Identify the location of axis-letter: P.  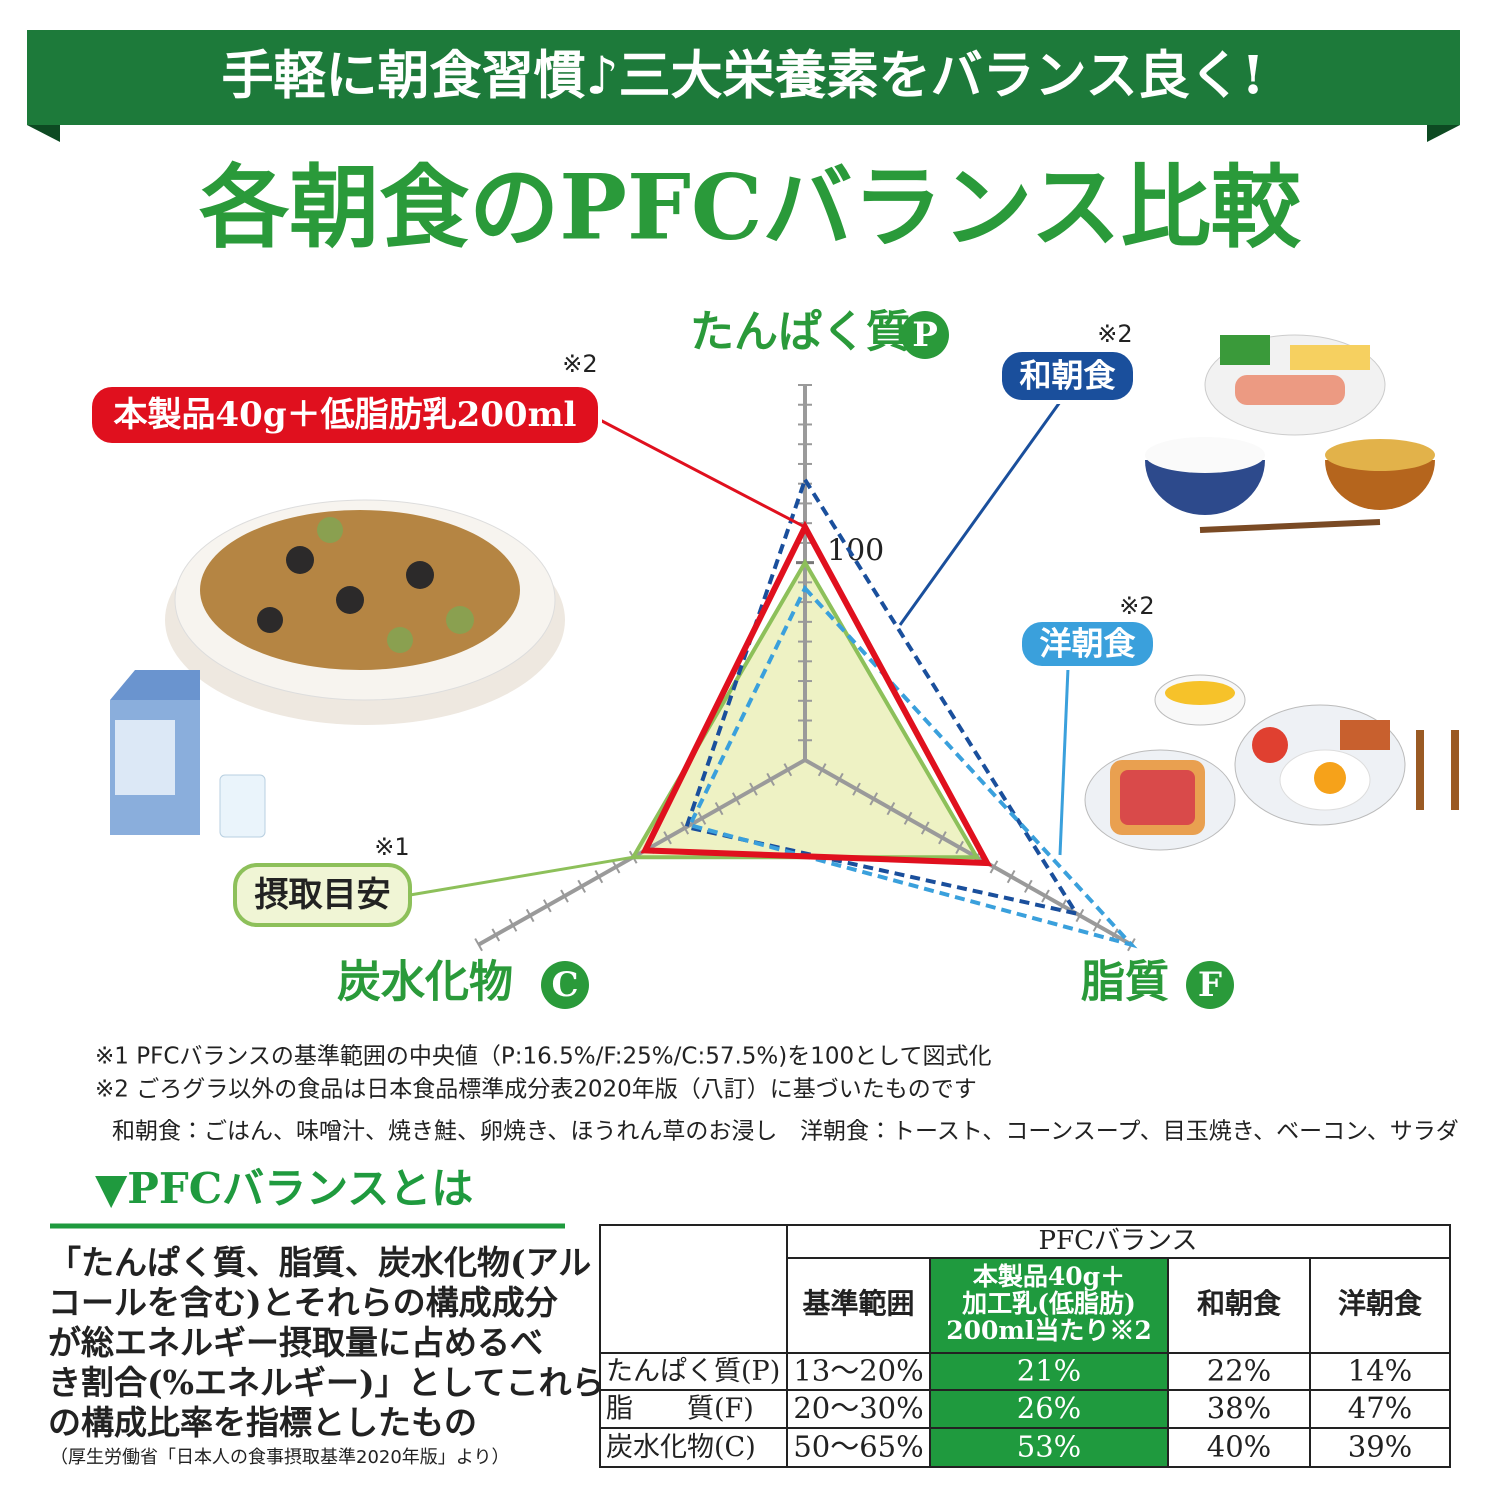
(925, 335).